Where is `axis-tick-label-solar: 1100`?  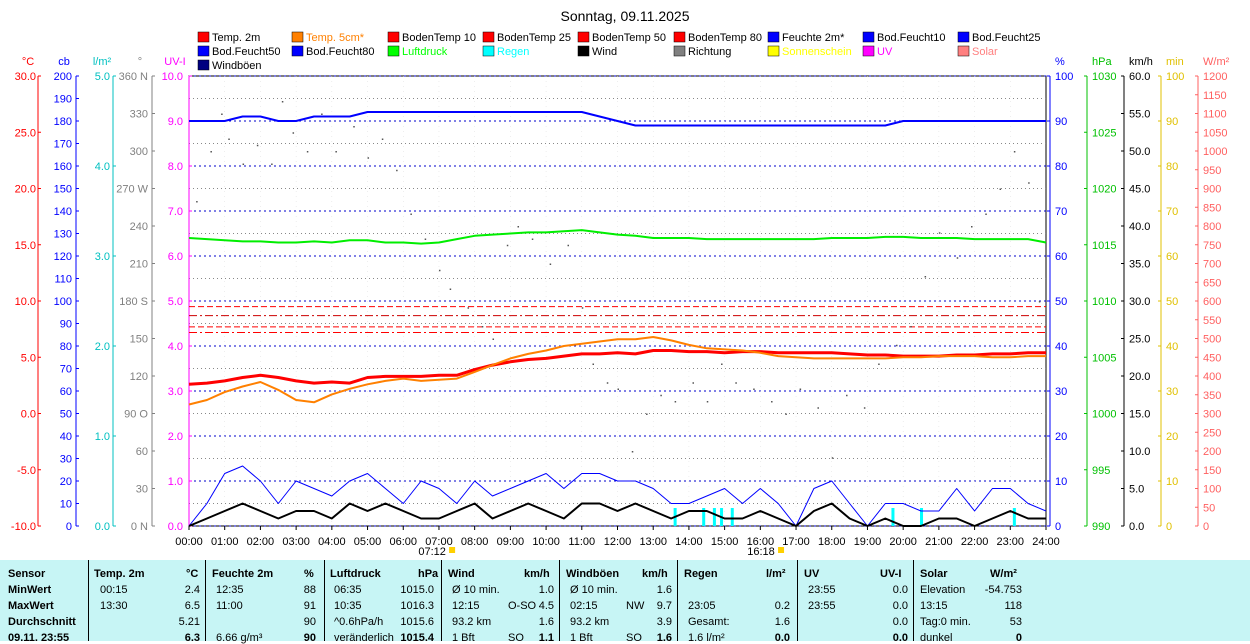 axis-tick-label-solar: 1100 is located at coordinates (1215, 115).